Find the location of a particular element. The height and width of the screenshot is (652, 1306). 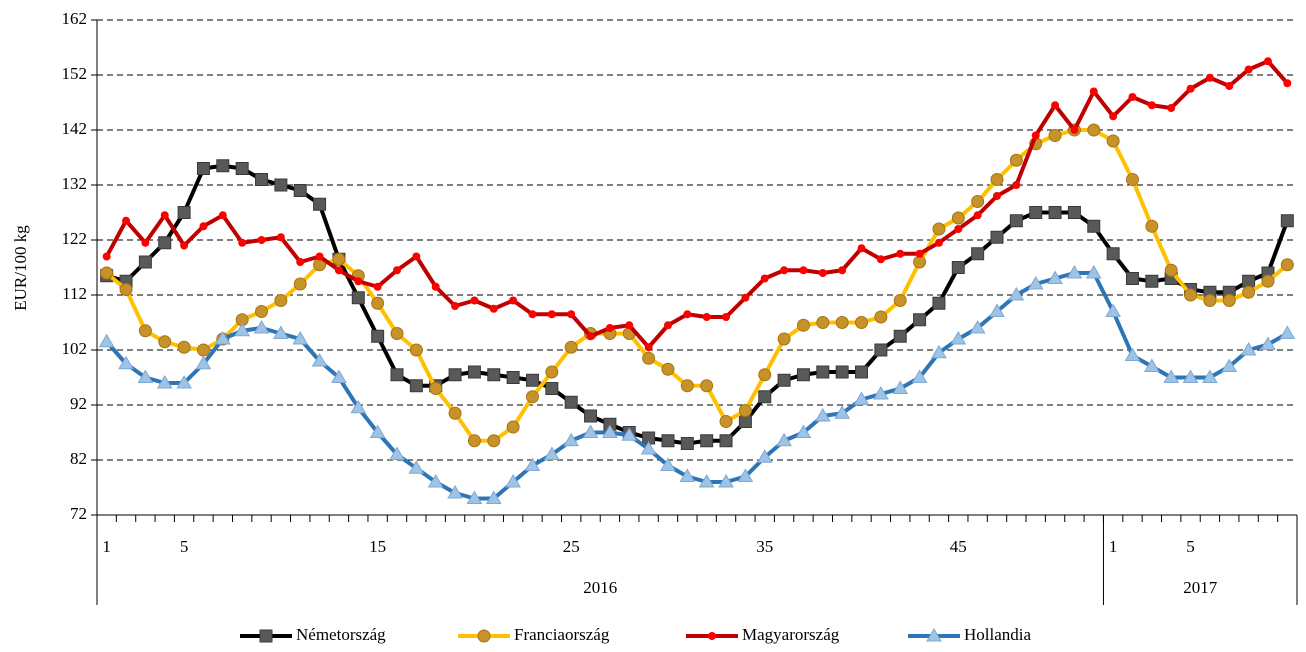

x-tick-label: 45 is located at coordinates (958, 546).